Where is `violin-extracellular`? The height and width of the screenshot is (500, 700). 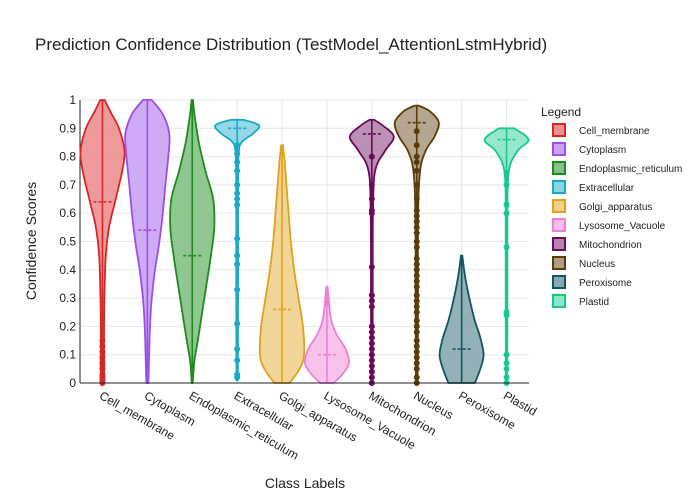 violin-extracellular is located at coordinates (237, 250).